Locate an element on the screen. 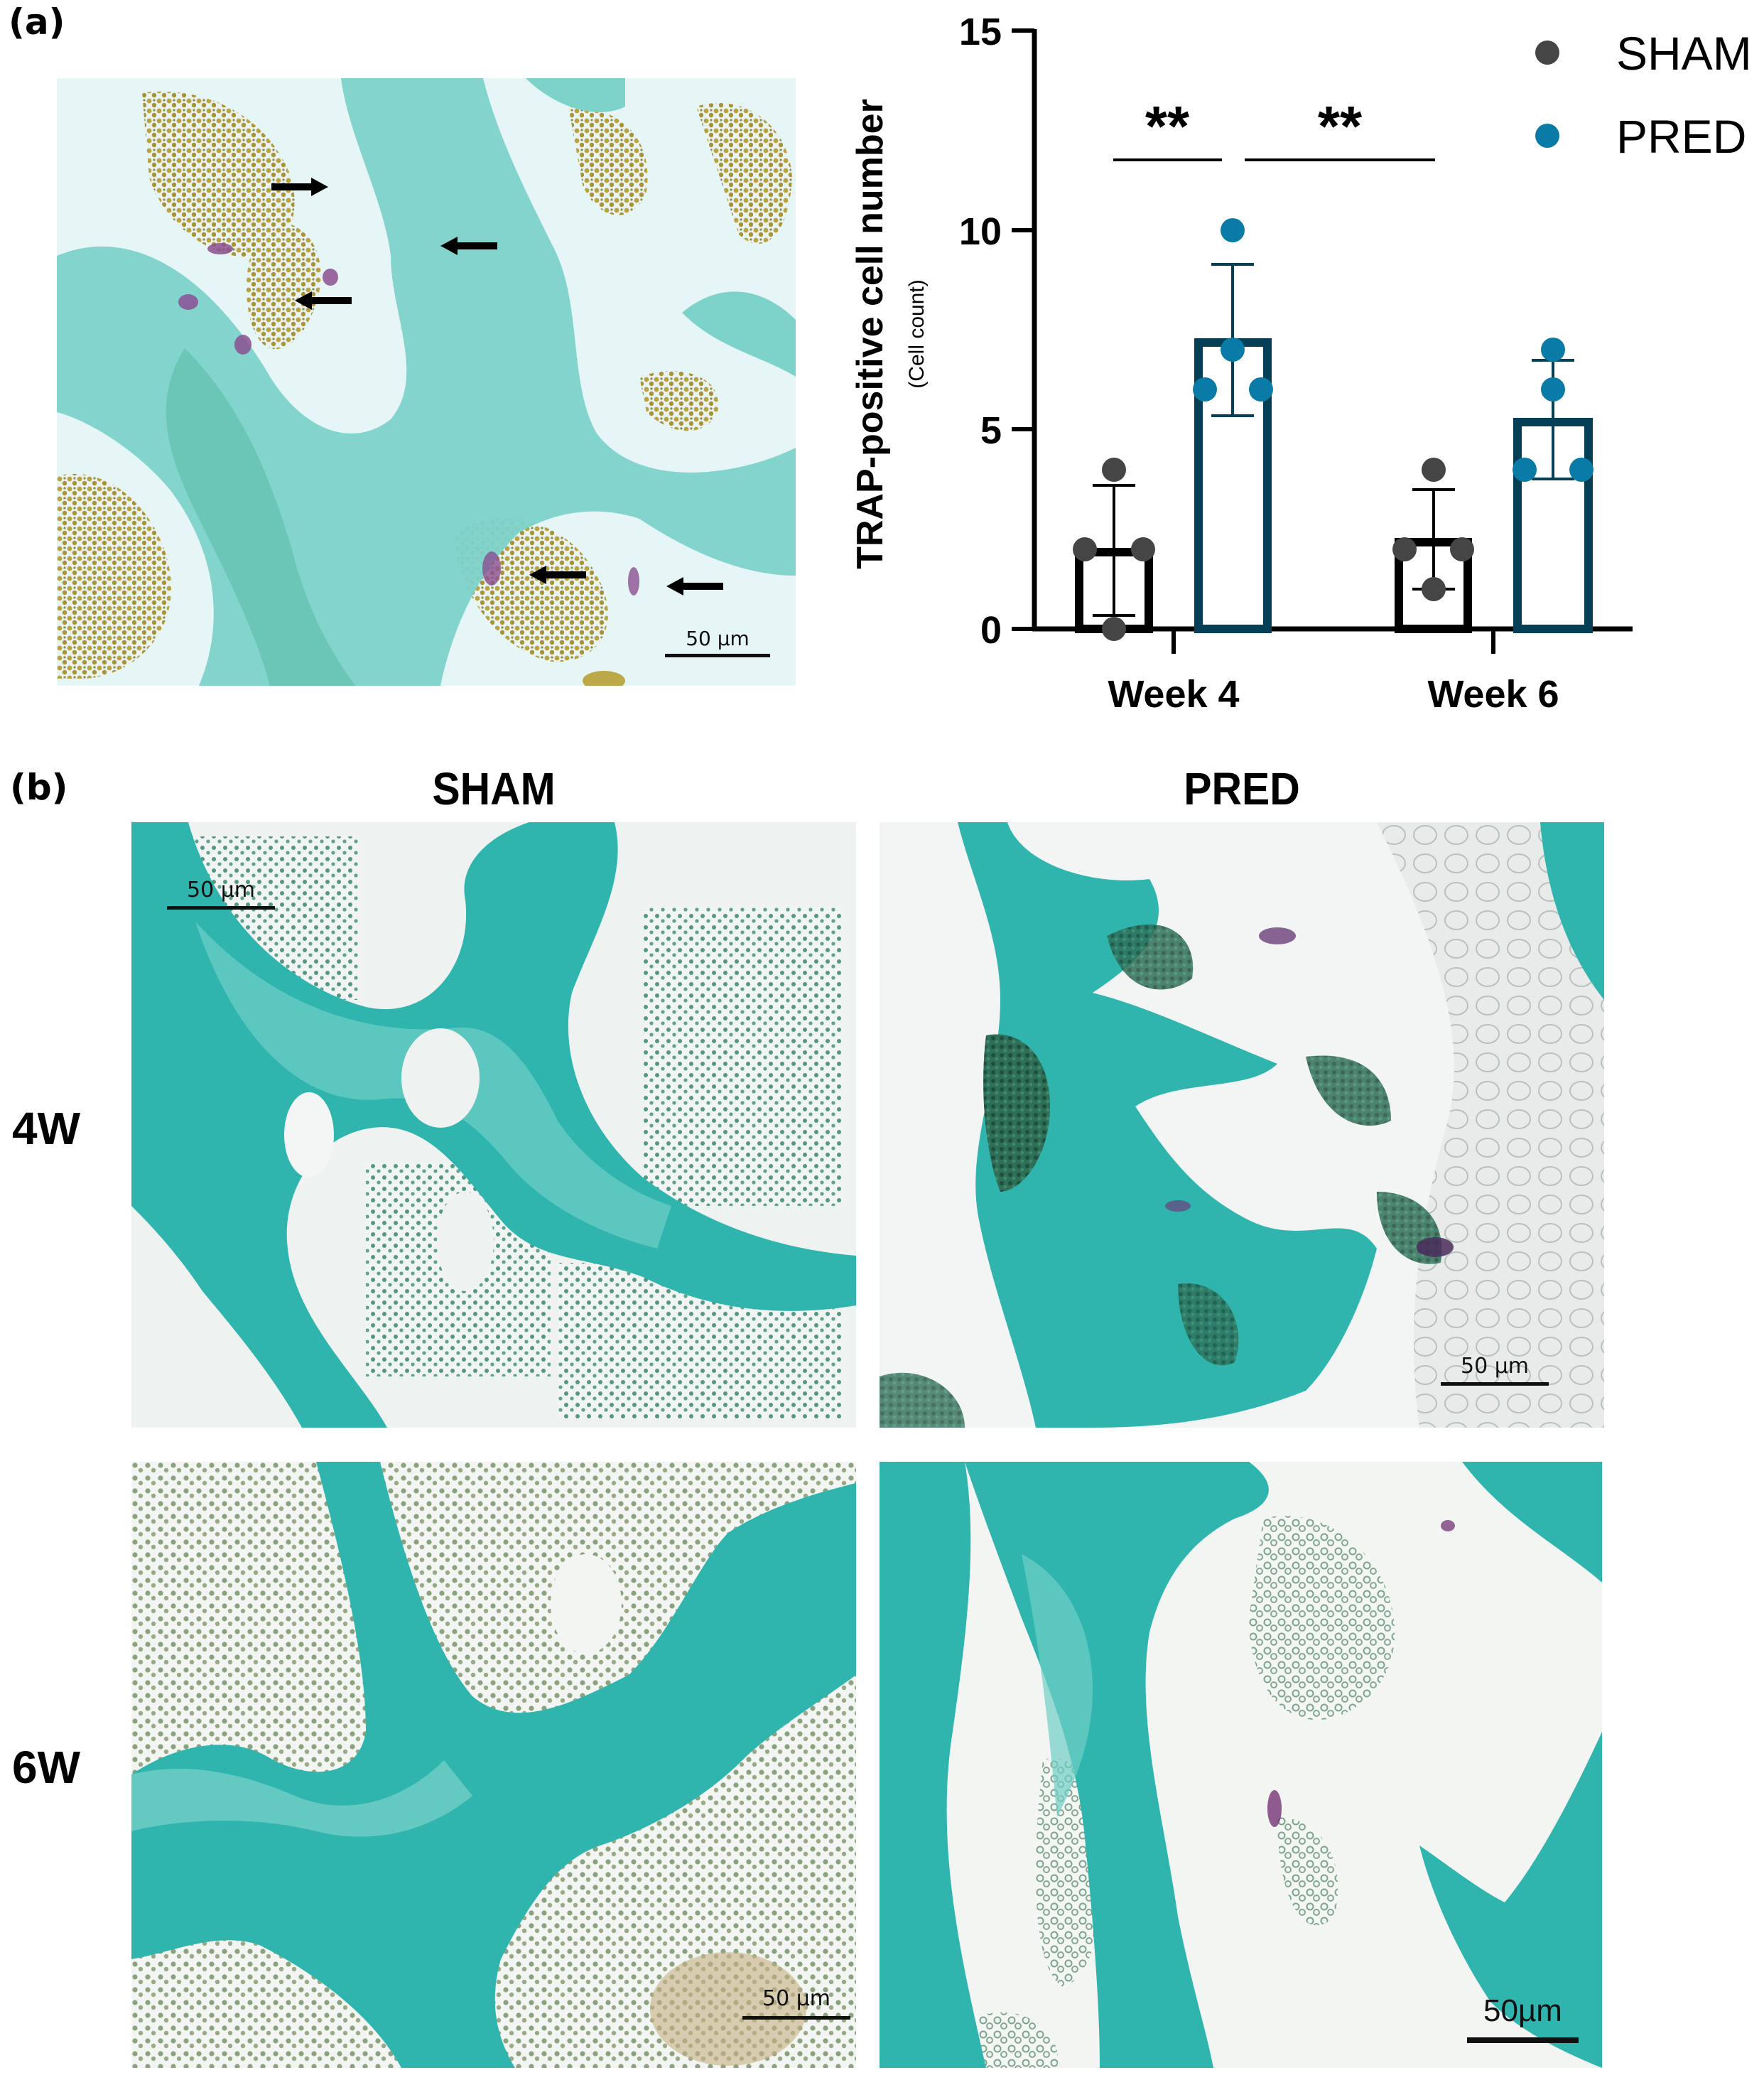 This screenshot has height=2080, width=1764. legend-marker-sham is located at coordinates (1547, 53).